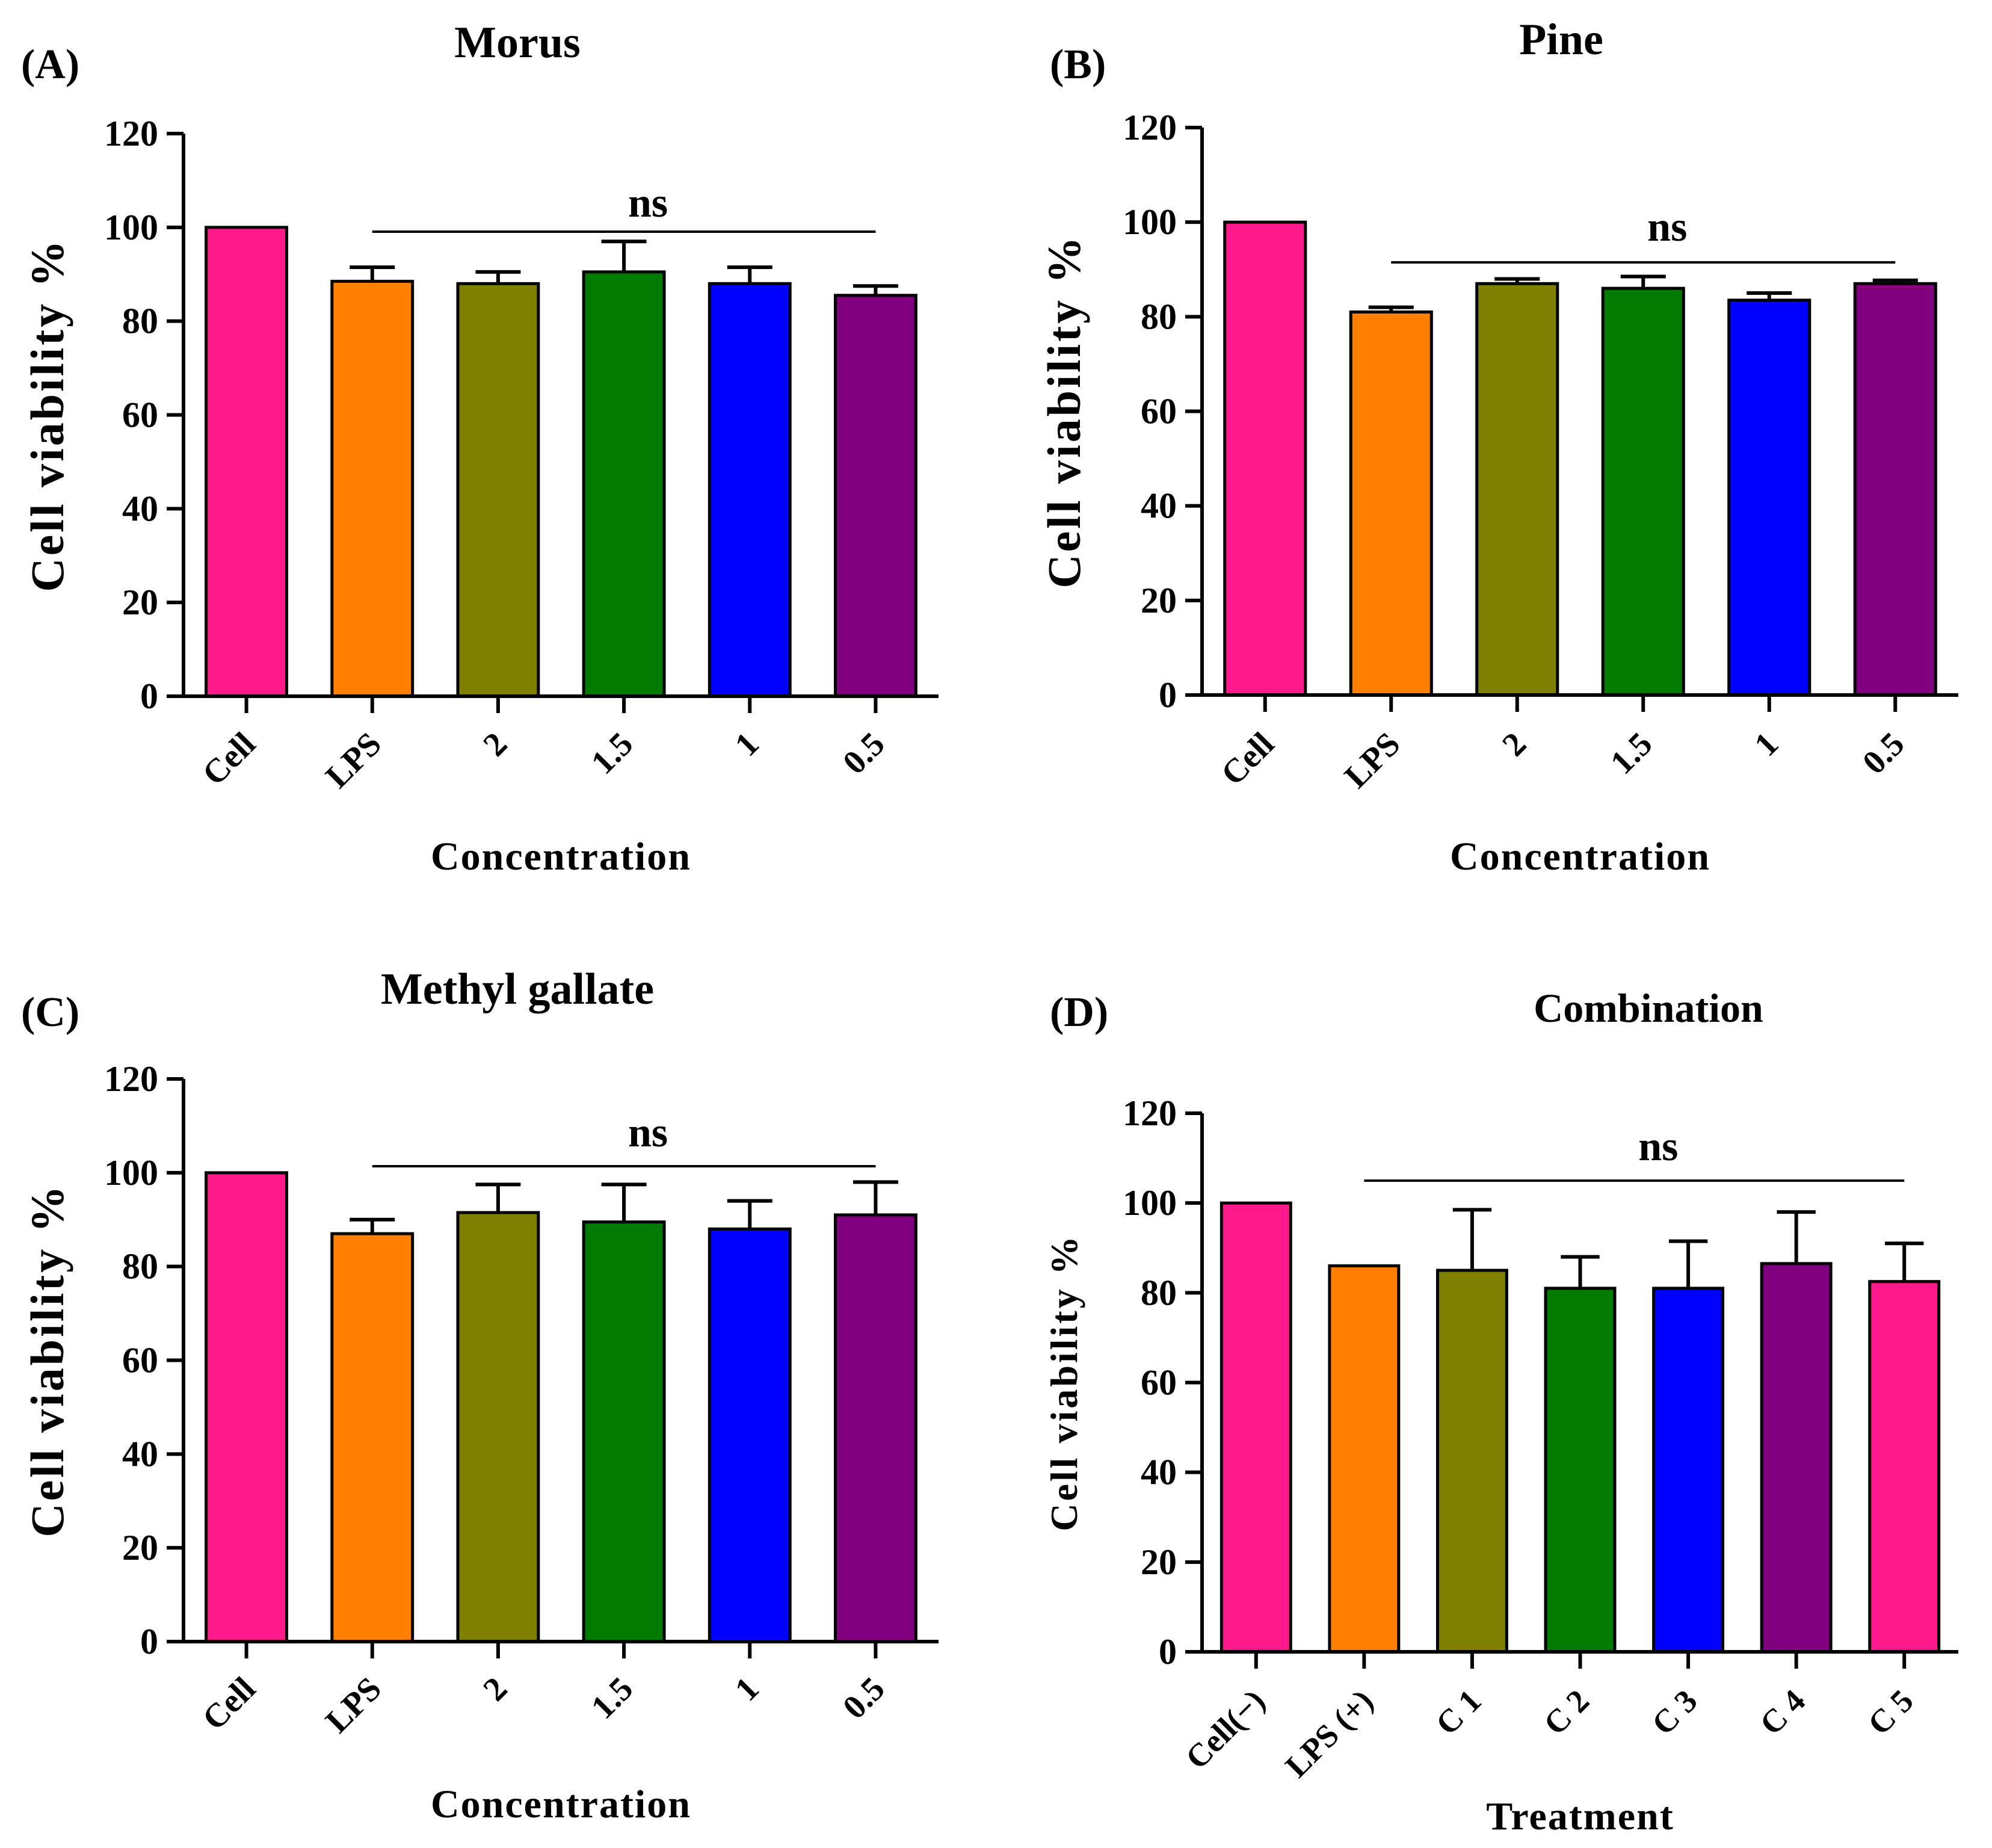 The width and height of the screenshot is (1992, 1848). What do you see at coordinates (517, 43) in the screenshot?
I see `chart-title: Morus` at bounding box center [517, 43].